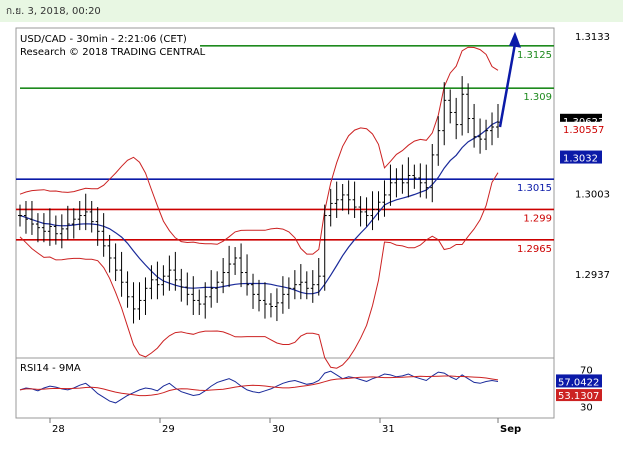  I want to click on x-tick-label: 31, so click(388, 429).